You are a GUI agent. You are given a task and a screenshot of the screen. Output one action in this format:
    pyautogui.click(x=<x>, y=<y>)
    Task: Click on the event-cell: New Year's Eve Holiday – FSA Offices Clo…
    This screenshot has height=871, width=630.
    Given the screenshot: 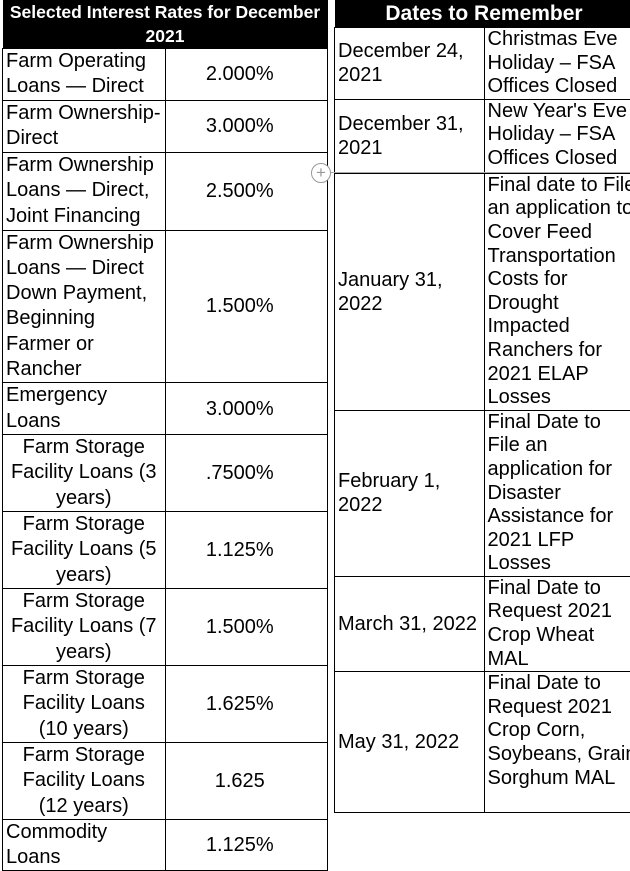 What is the action you would take?
    pyautogui.click(x=557, y=136)
    